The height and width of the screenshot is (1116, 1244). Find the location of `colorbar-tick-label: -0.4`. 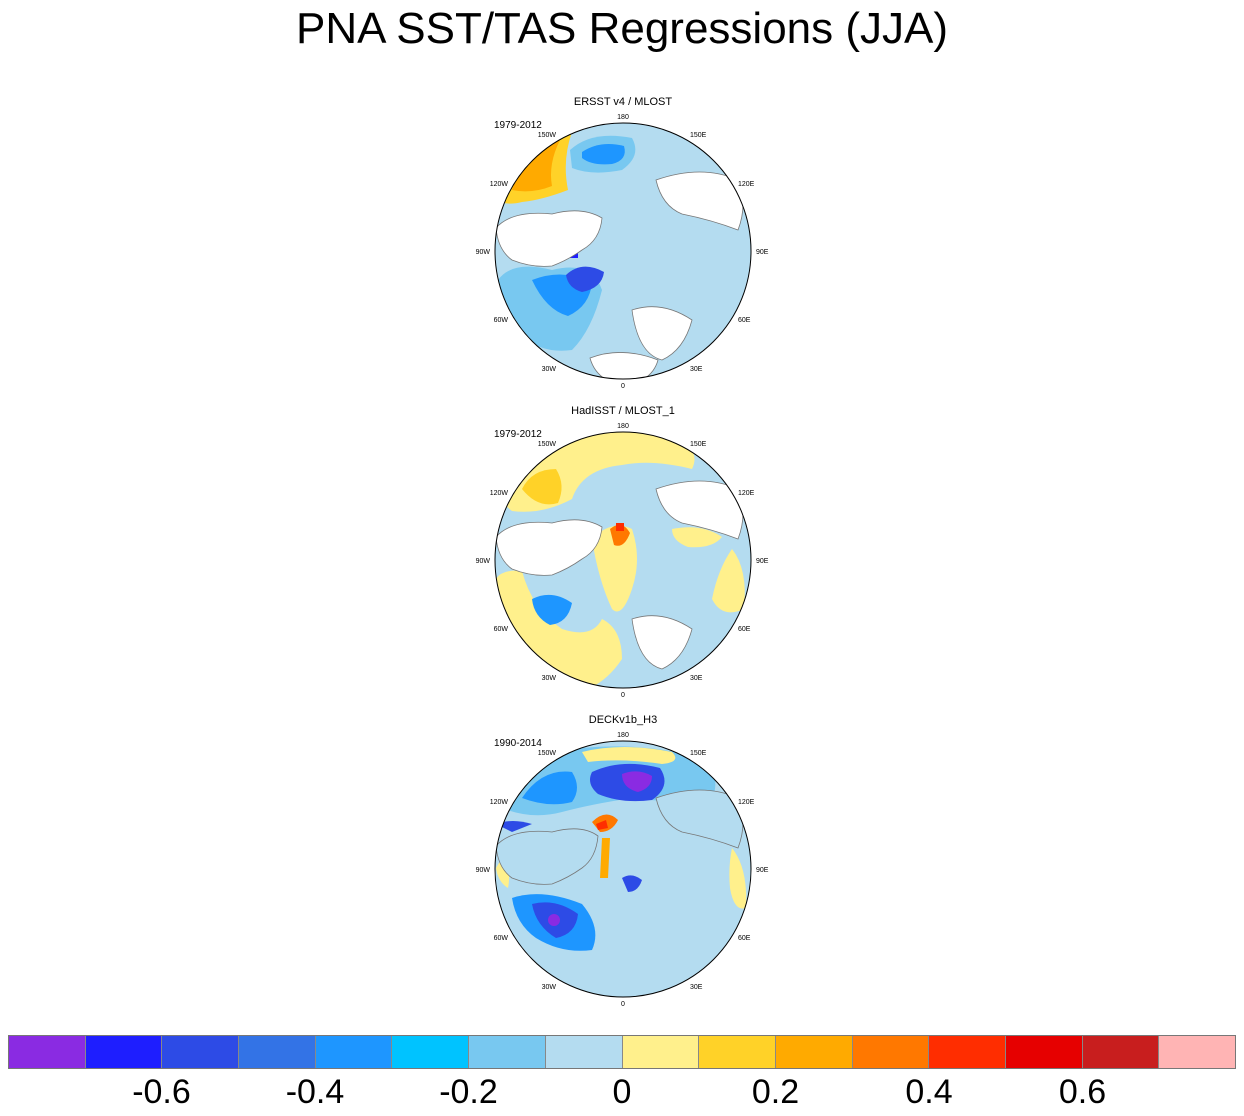

colorbar-tick-label: -0.4 is located at coordinates (315, 1092).